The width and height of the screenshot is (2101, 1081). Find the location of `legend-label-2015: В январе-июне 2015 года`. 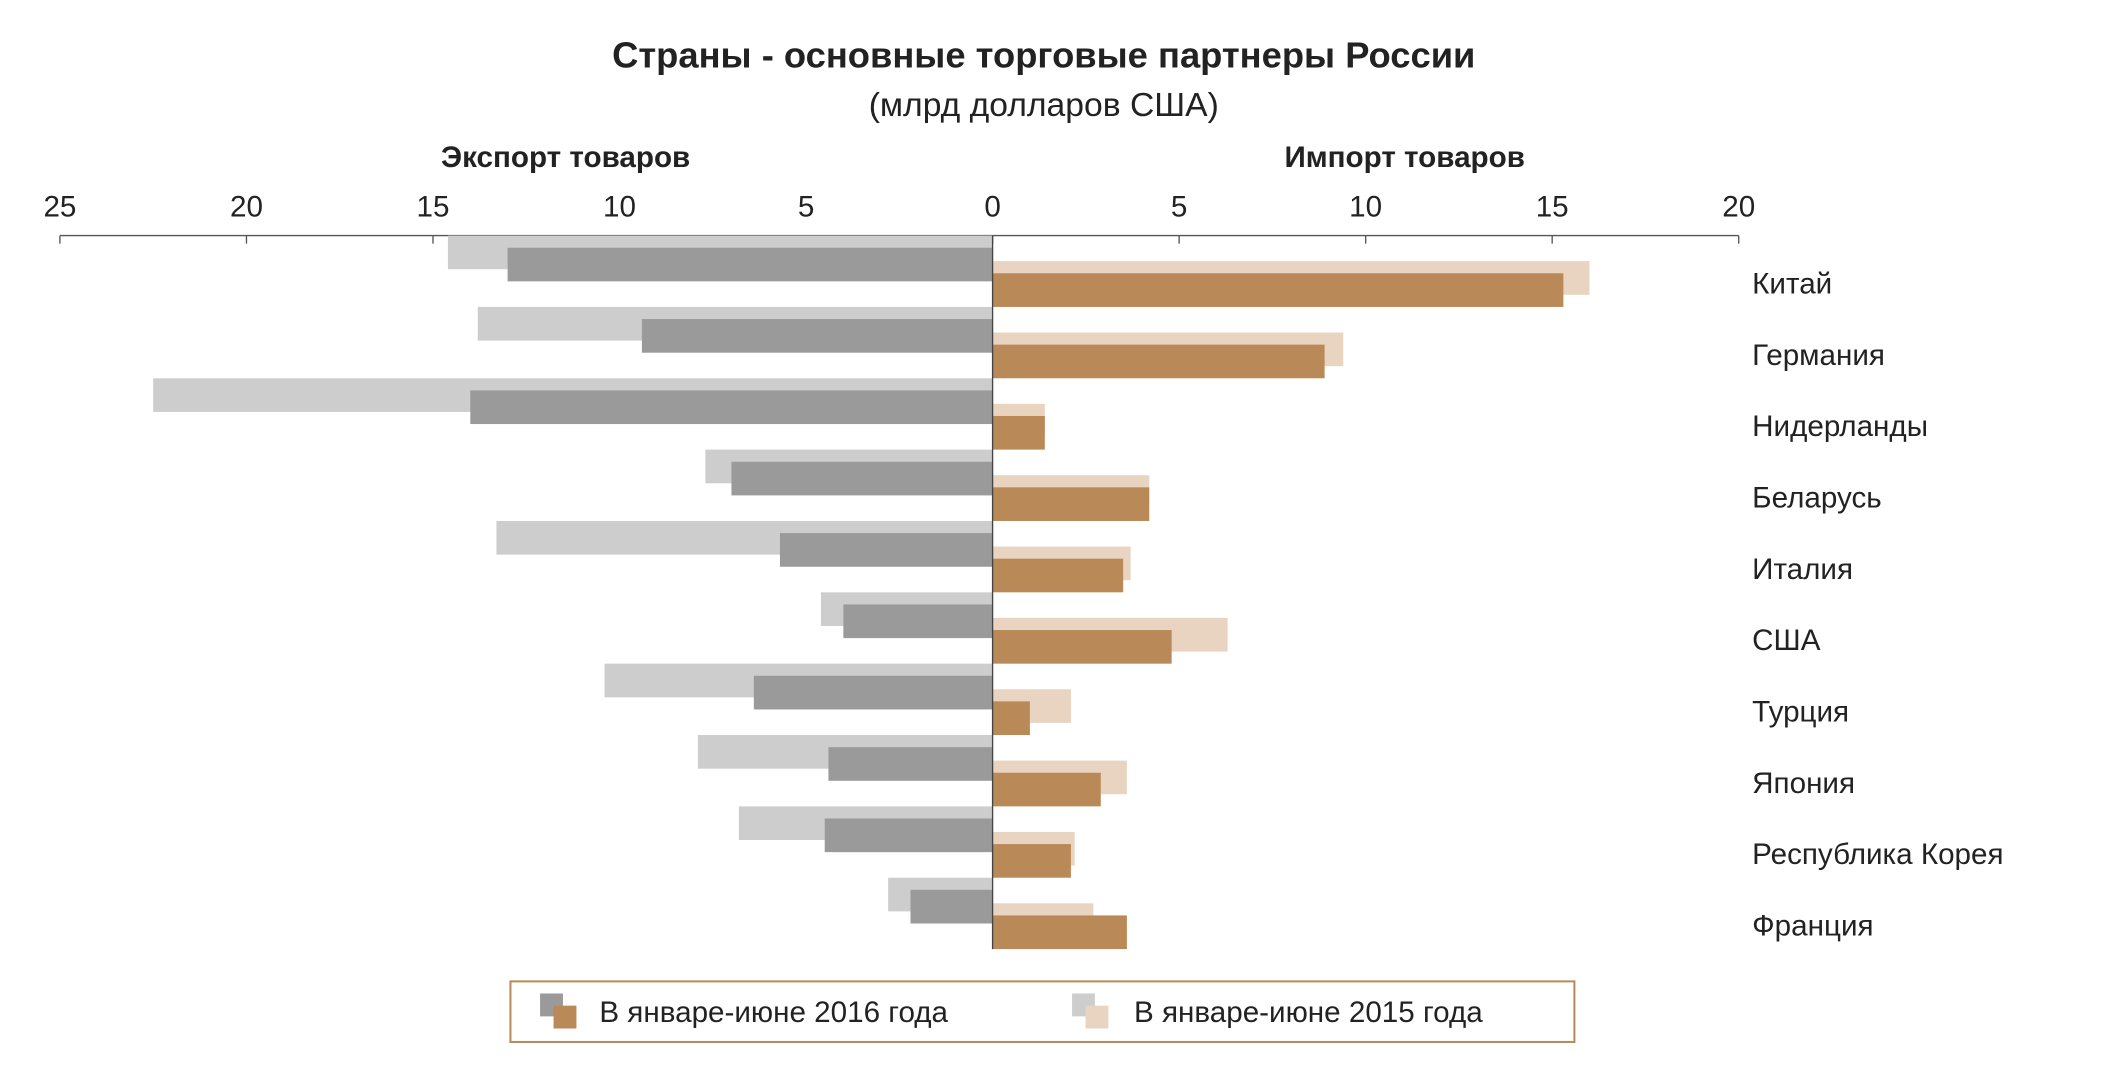

legend-label-2015: В январе-июне 2015 года is located at coordinates (1308, 1012).